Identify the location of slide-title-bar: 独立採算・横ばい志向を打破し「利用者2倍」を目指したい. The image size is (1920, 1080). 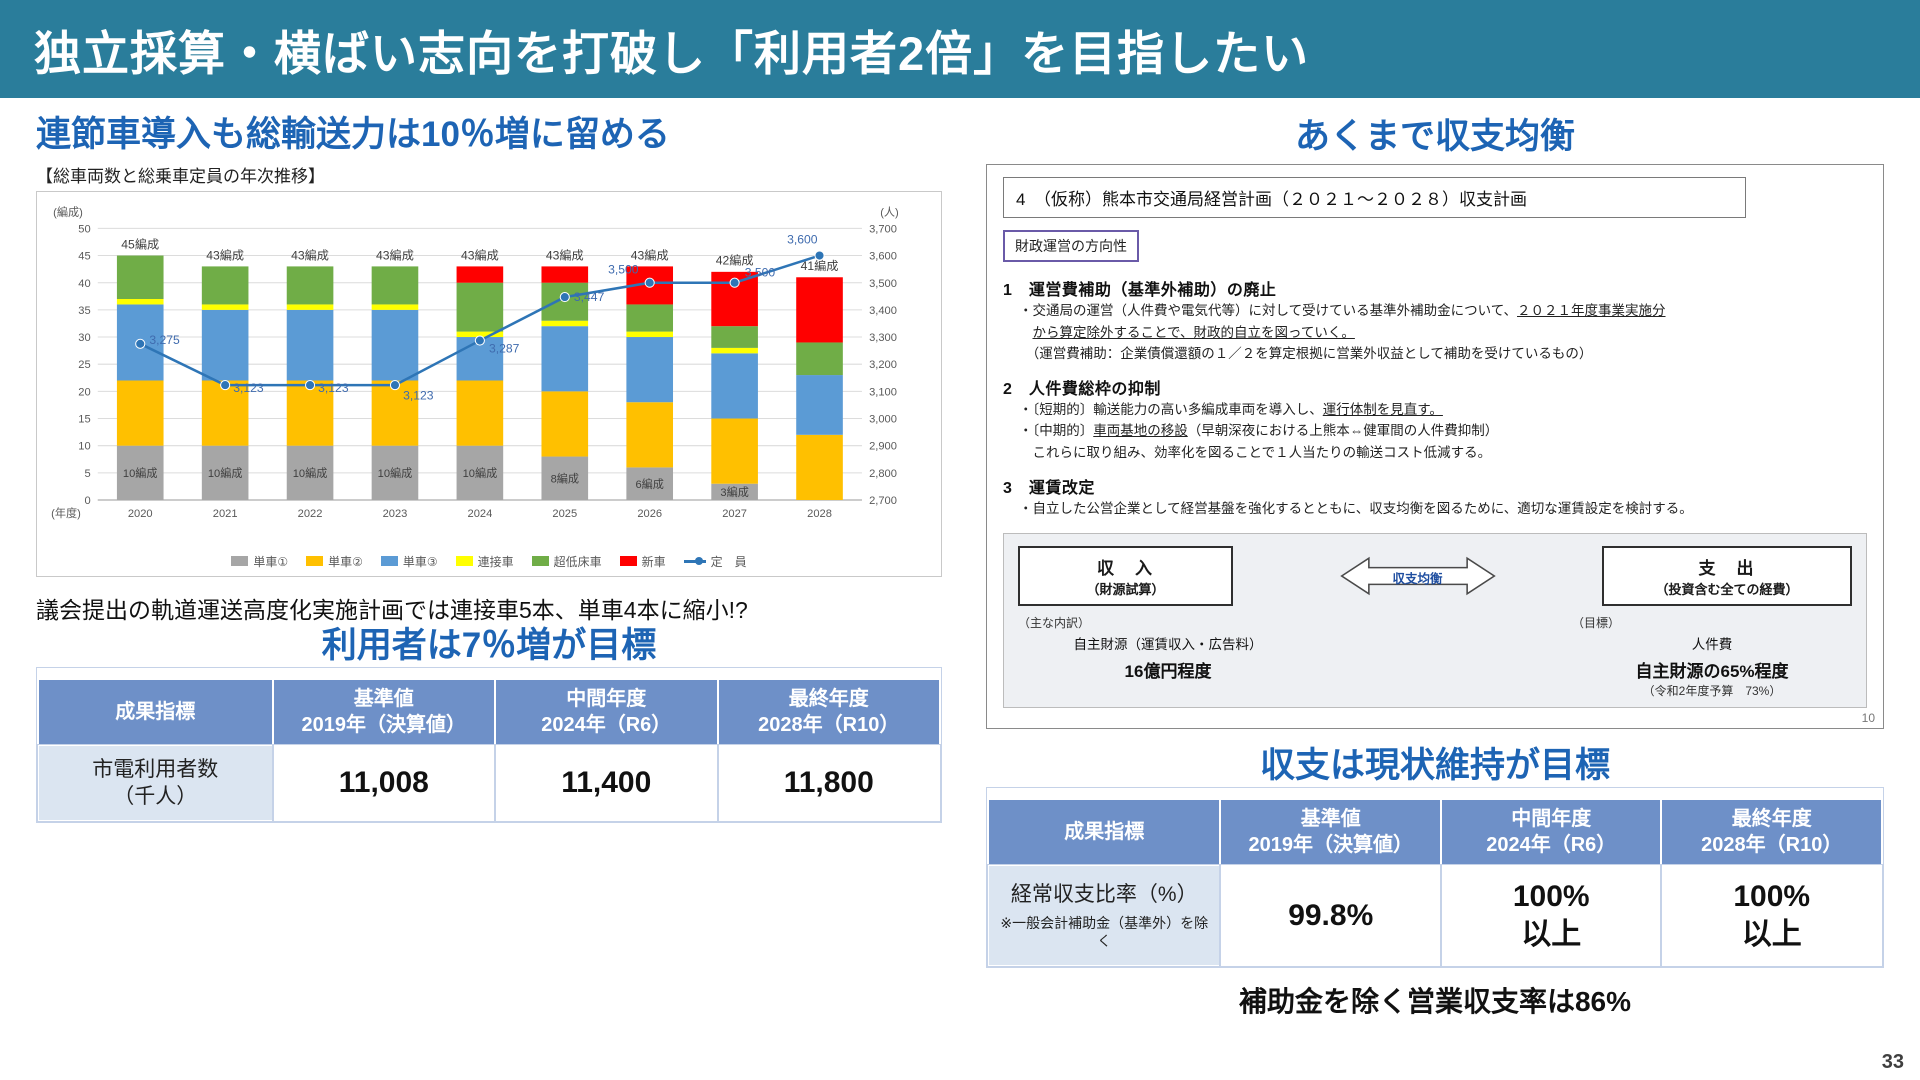
(960, 49).